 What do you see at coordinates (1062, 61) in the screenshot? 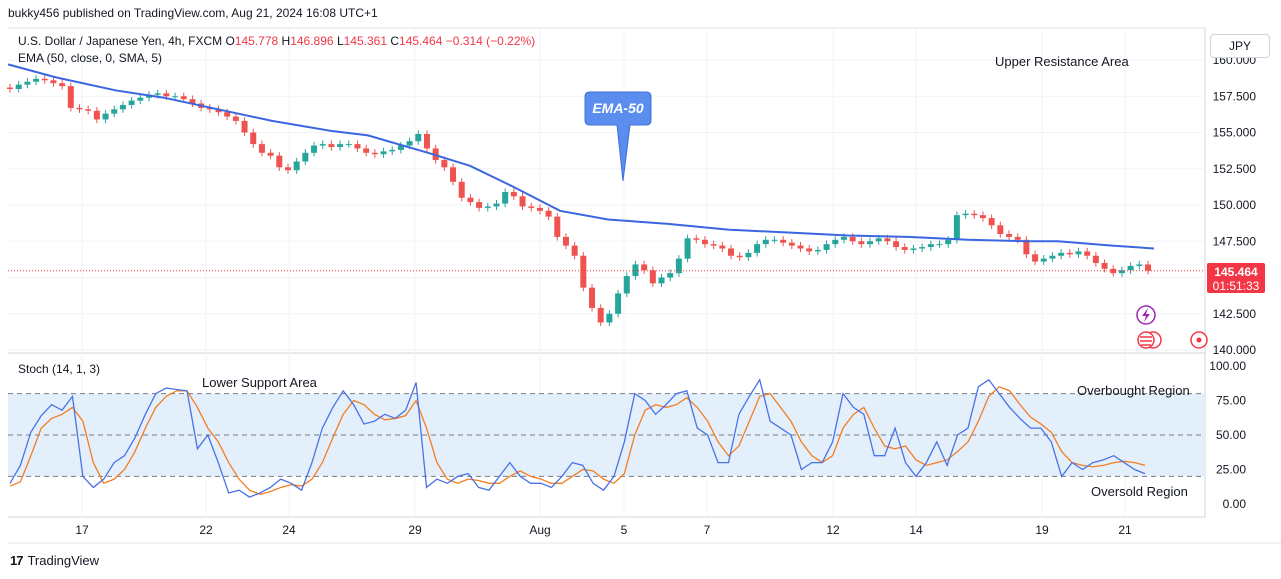
I see `upper-resistance-label: Upper Resistance Area` at bounding box center [1062, 61].